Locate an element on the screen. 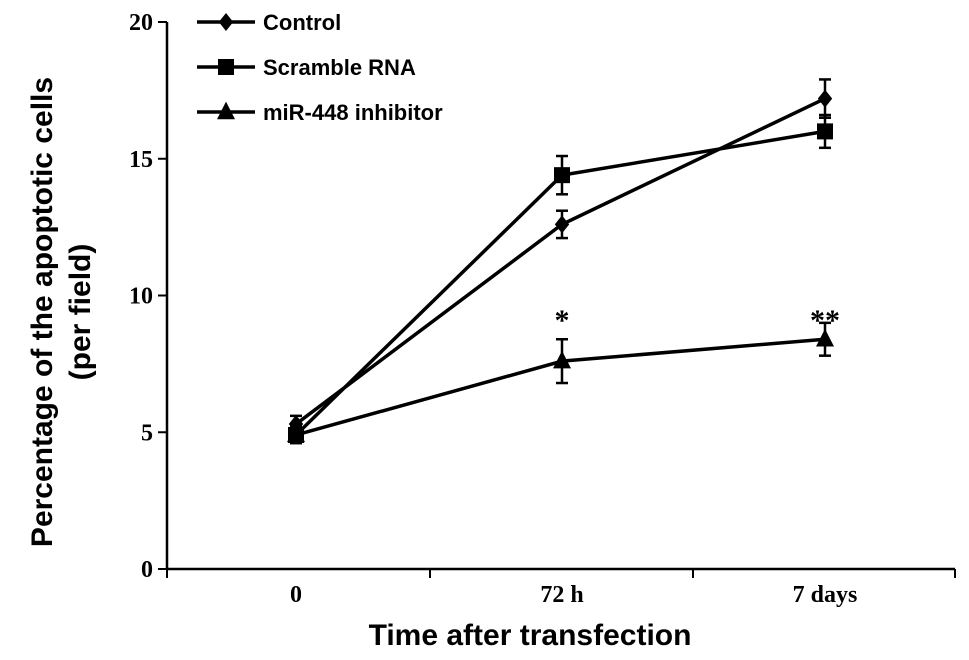 The height and width of the screenshot is (660, 969). significance-marker: * is located at coordinates (562, 320).